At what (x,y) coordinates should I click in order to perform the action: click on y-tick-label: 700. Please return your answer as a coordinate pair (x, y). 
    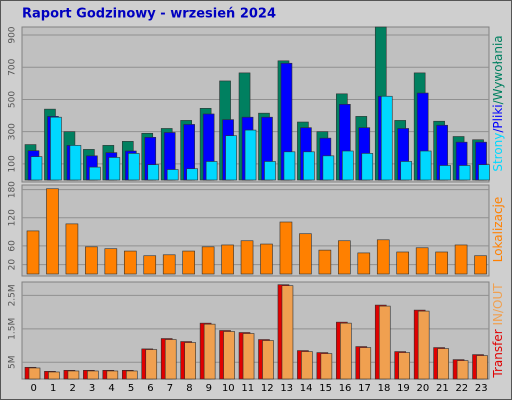
    Looking at the image, I should click on (13, 66).